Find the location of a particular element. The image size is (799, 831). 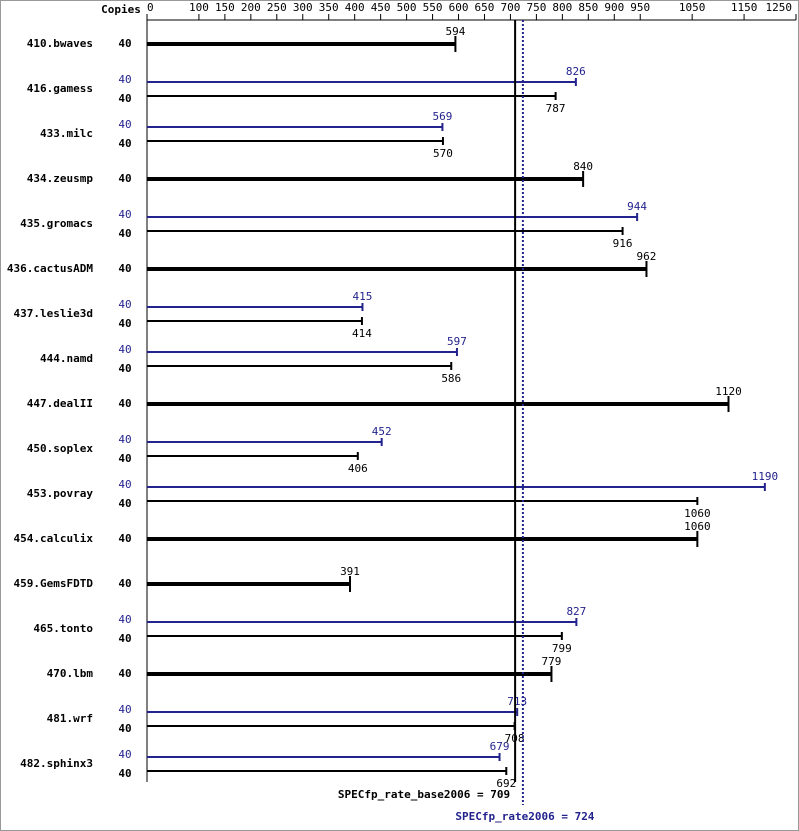

value-label: 391 is located at coordinates (350, 571).